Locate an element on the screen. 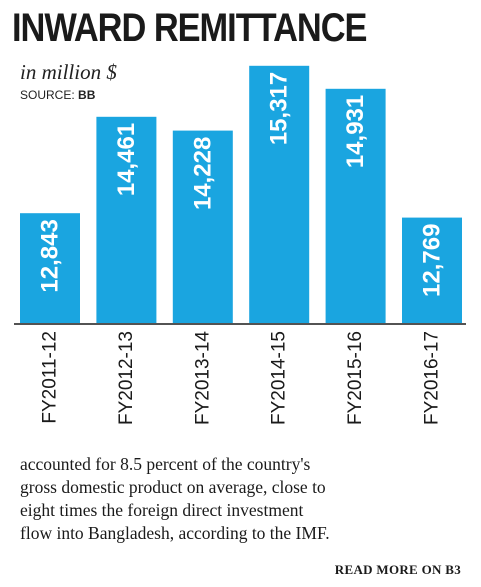  bar-value-label: 14,228 is located at coordinates (202, 173).